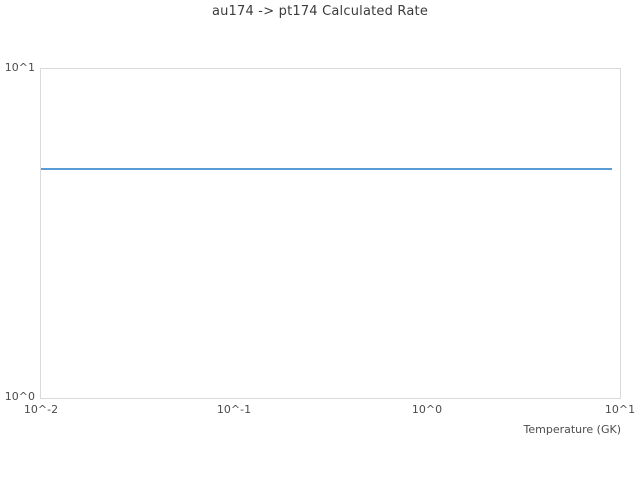  What do you see at coordinates (19, 396) in the screenshot?
I see `y-tick-label-1e0: 10^0` at bounding box center [19, 396].